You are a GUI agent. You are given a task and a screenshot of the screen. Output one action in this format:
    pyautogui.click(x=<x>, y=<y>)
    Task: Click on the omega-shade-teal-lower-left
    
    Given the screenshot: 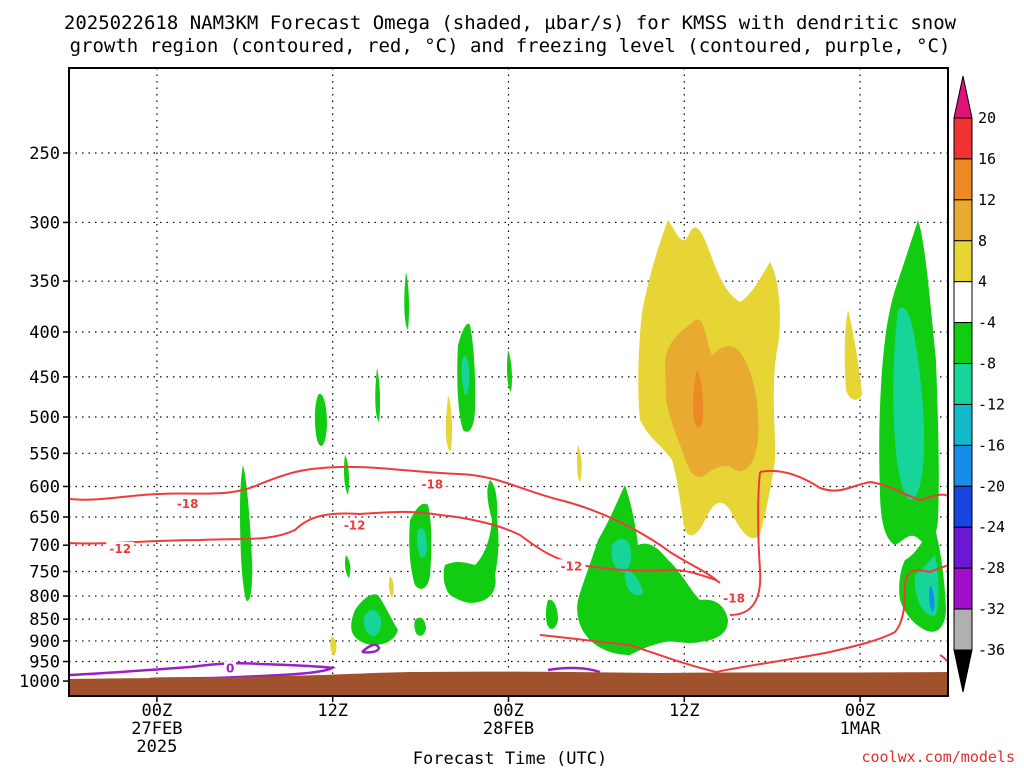 What is the action you would take?
    pyautogui.click(x=372, y=622)
    